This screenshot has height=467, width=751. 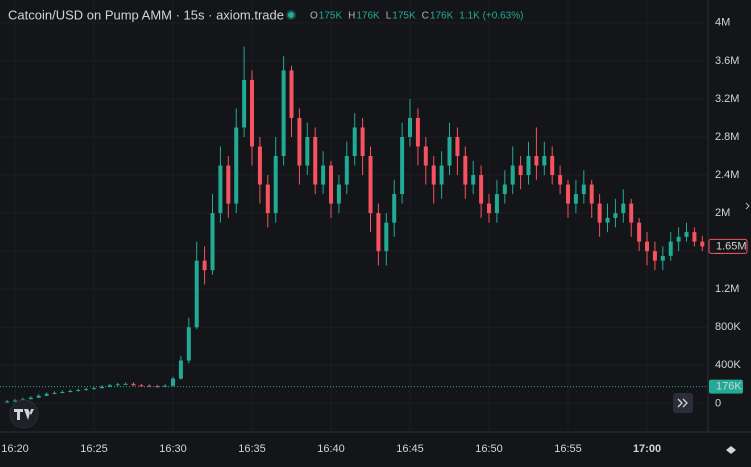 What do you see at coordinates (410, 449) in the screenshot?
I see `x-tick-label: 16:45` at bounding box center [410, 449].